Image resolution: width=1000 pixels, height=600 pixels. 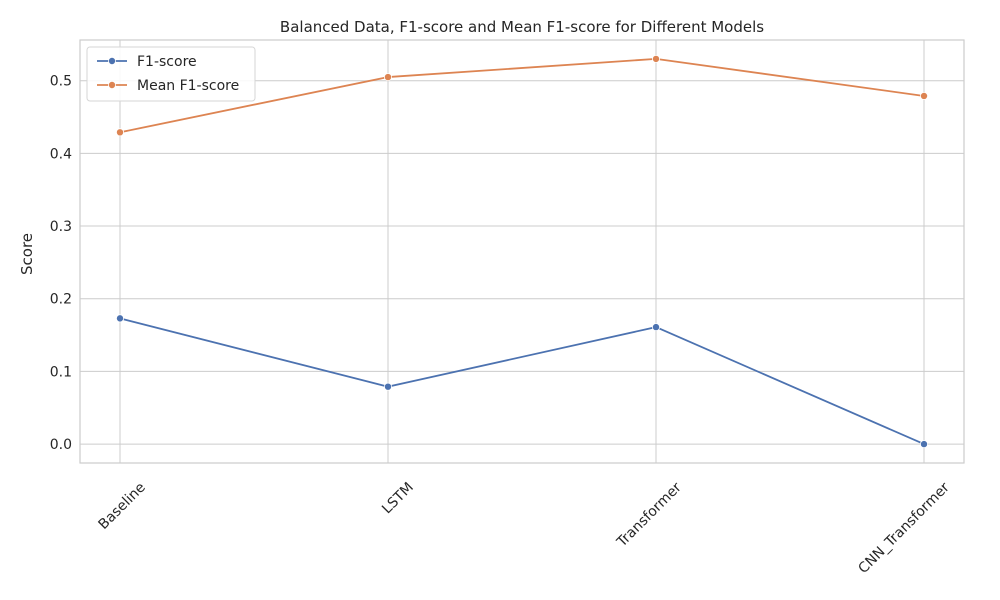 What do you see at coordinates (61, 300) in the screenshot?
I see `y-tick-label: 0.2` at bounding box center [61, 300].